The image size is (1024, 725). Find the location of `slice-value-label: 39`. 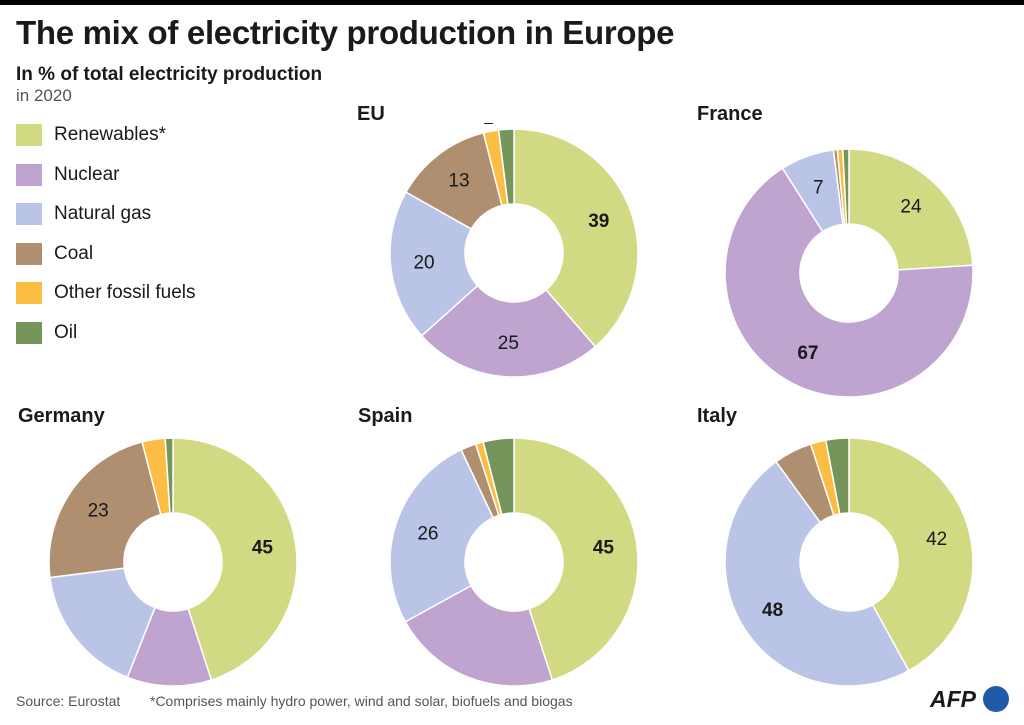

slice-value-label: 39 is located at coordinates (598, 221).